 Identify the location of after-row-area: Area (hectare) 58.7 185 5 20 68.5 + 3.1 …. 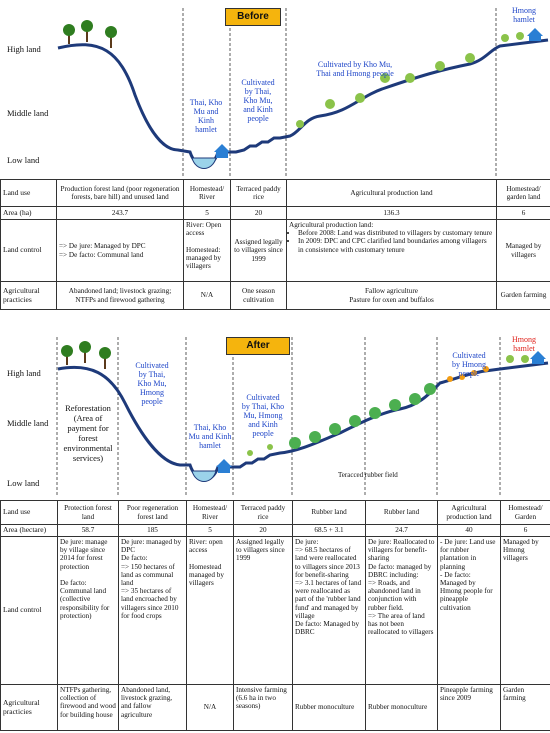
(275, 530).